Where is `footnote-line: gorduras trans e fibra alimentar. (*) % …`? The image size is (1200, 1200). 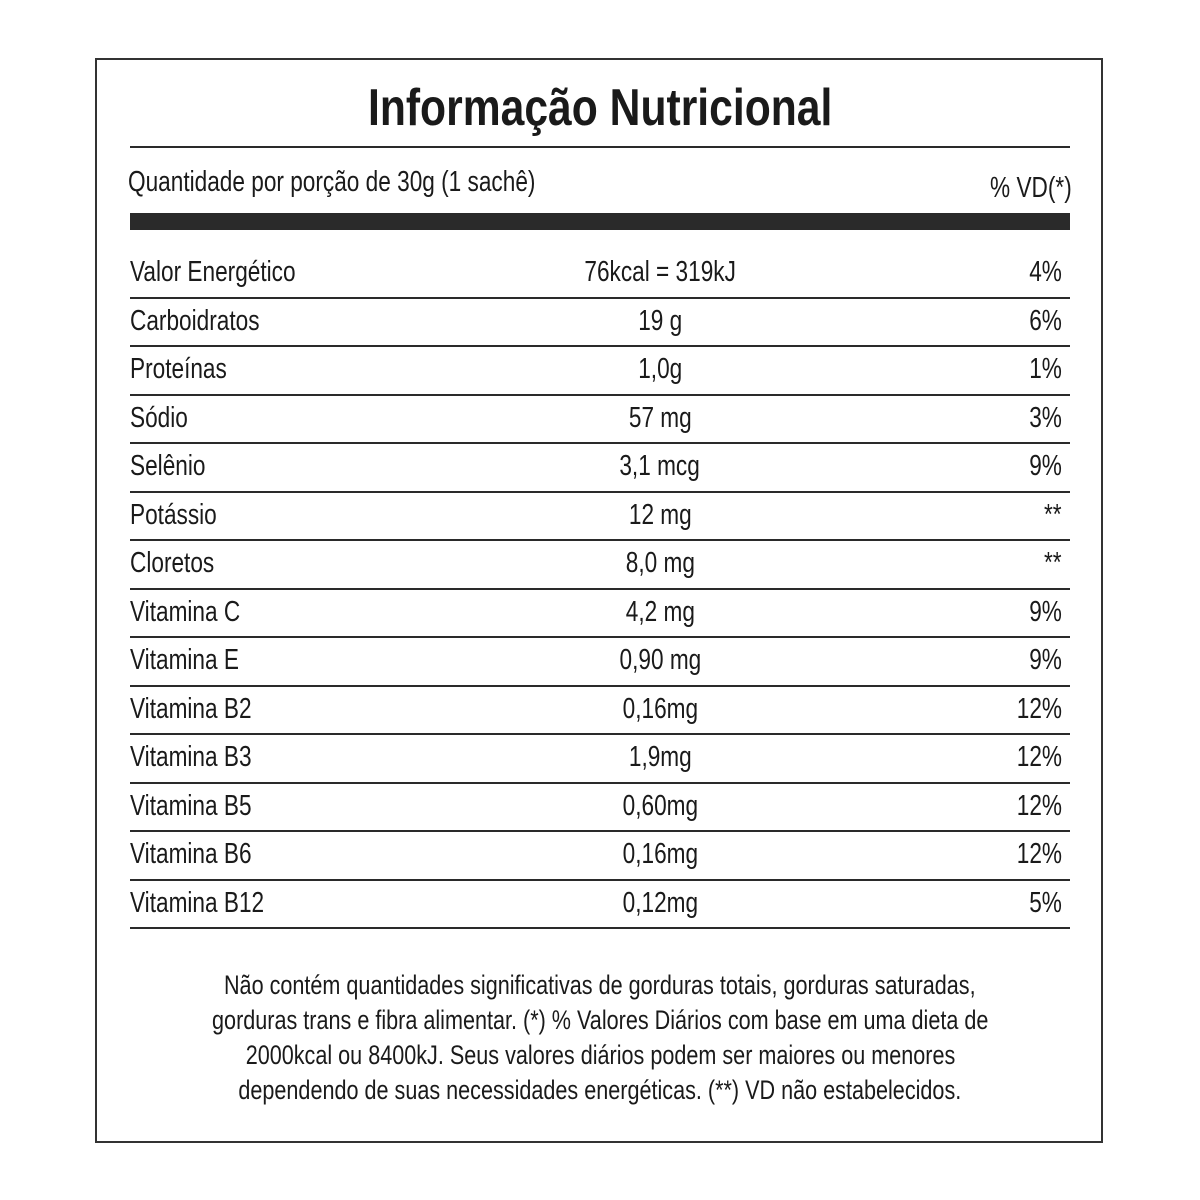 footnote-line: gorduras trans e fibra alimentar. (*) % … is located at coordinates (600, 1020).